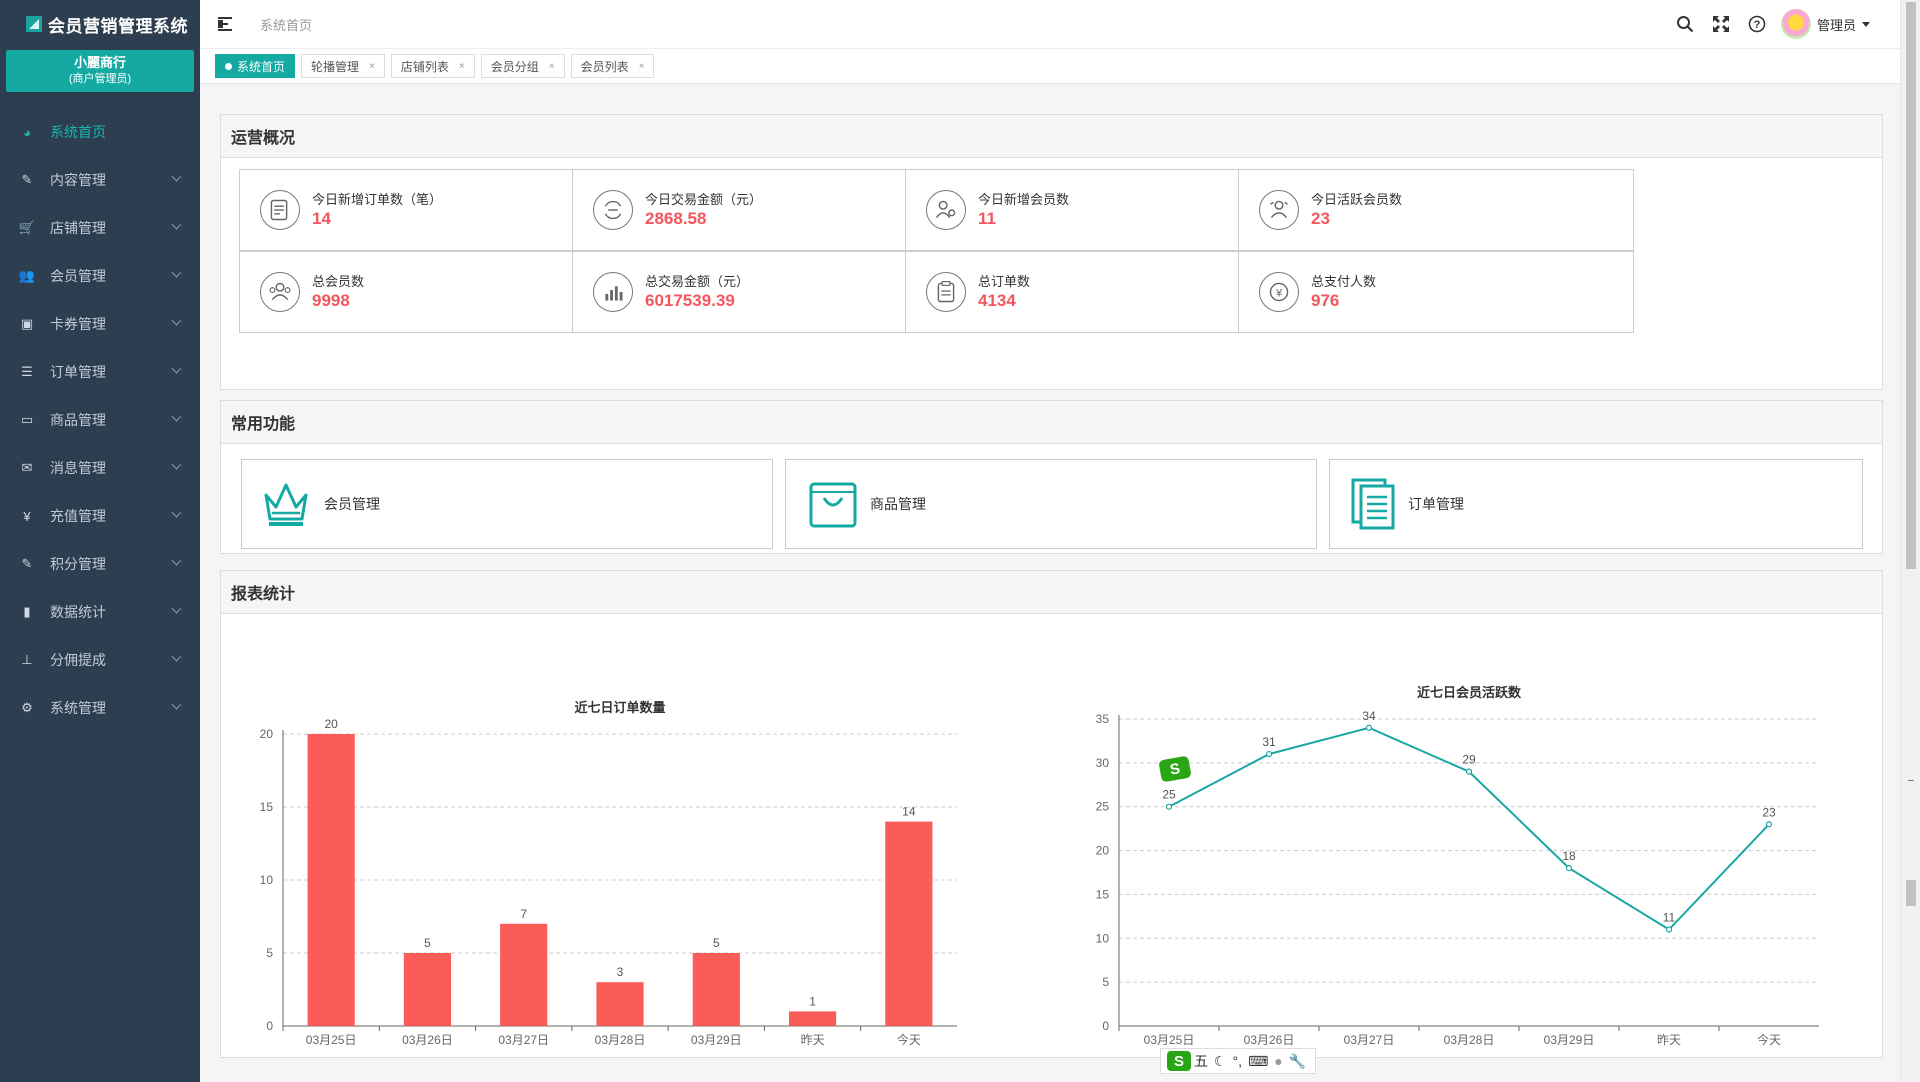  I want to click on stat-label: 今日新增会员数, so click(1024, 199).